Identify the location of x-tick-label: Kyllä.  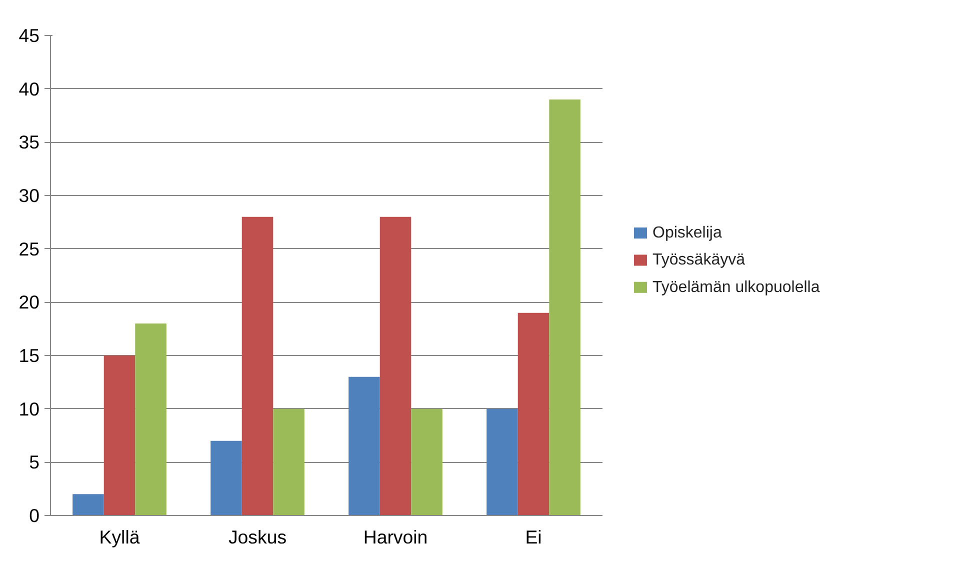
(119, 537).